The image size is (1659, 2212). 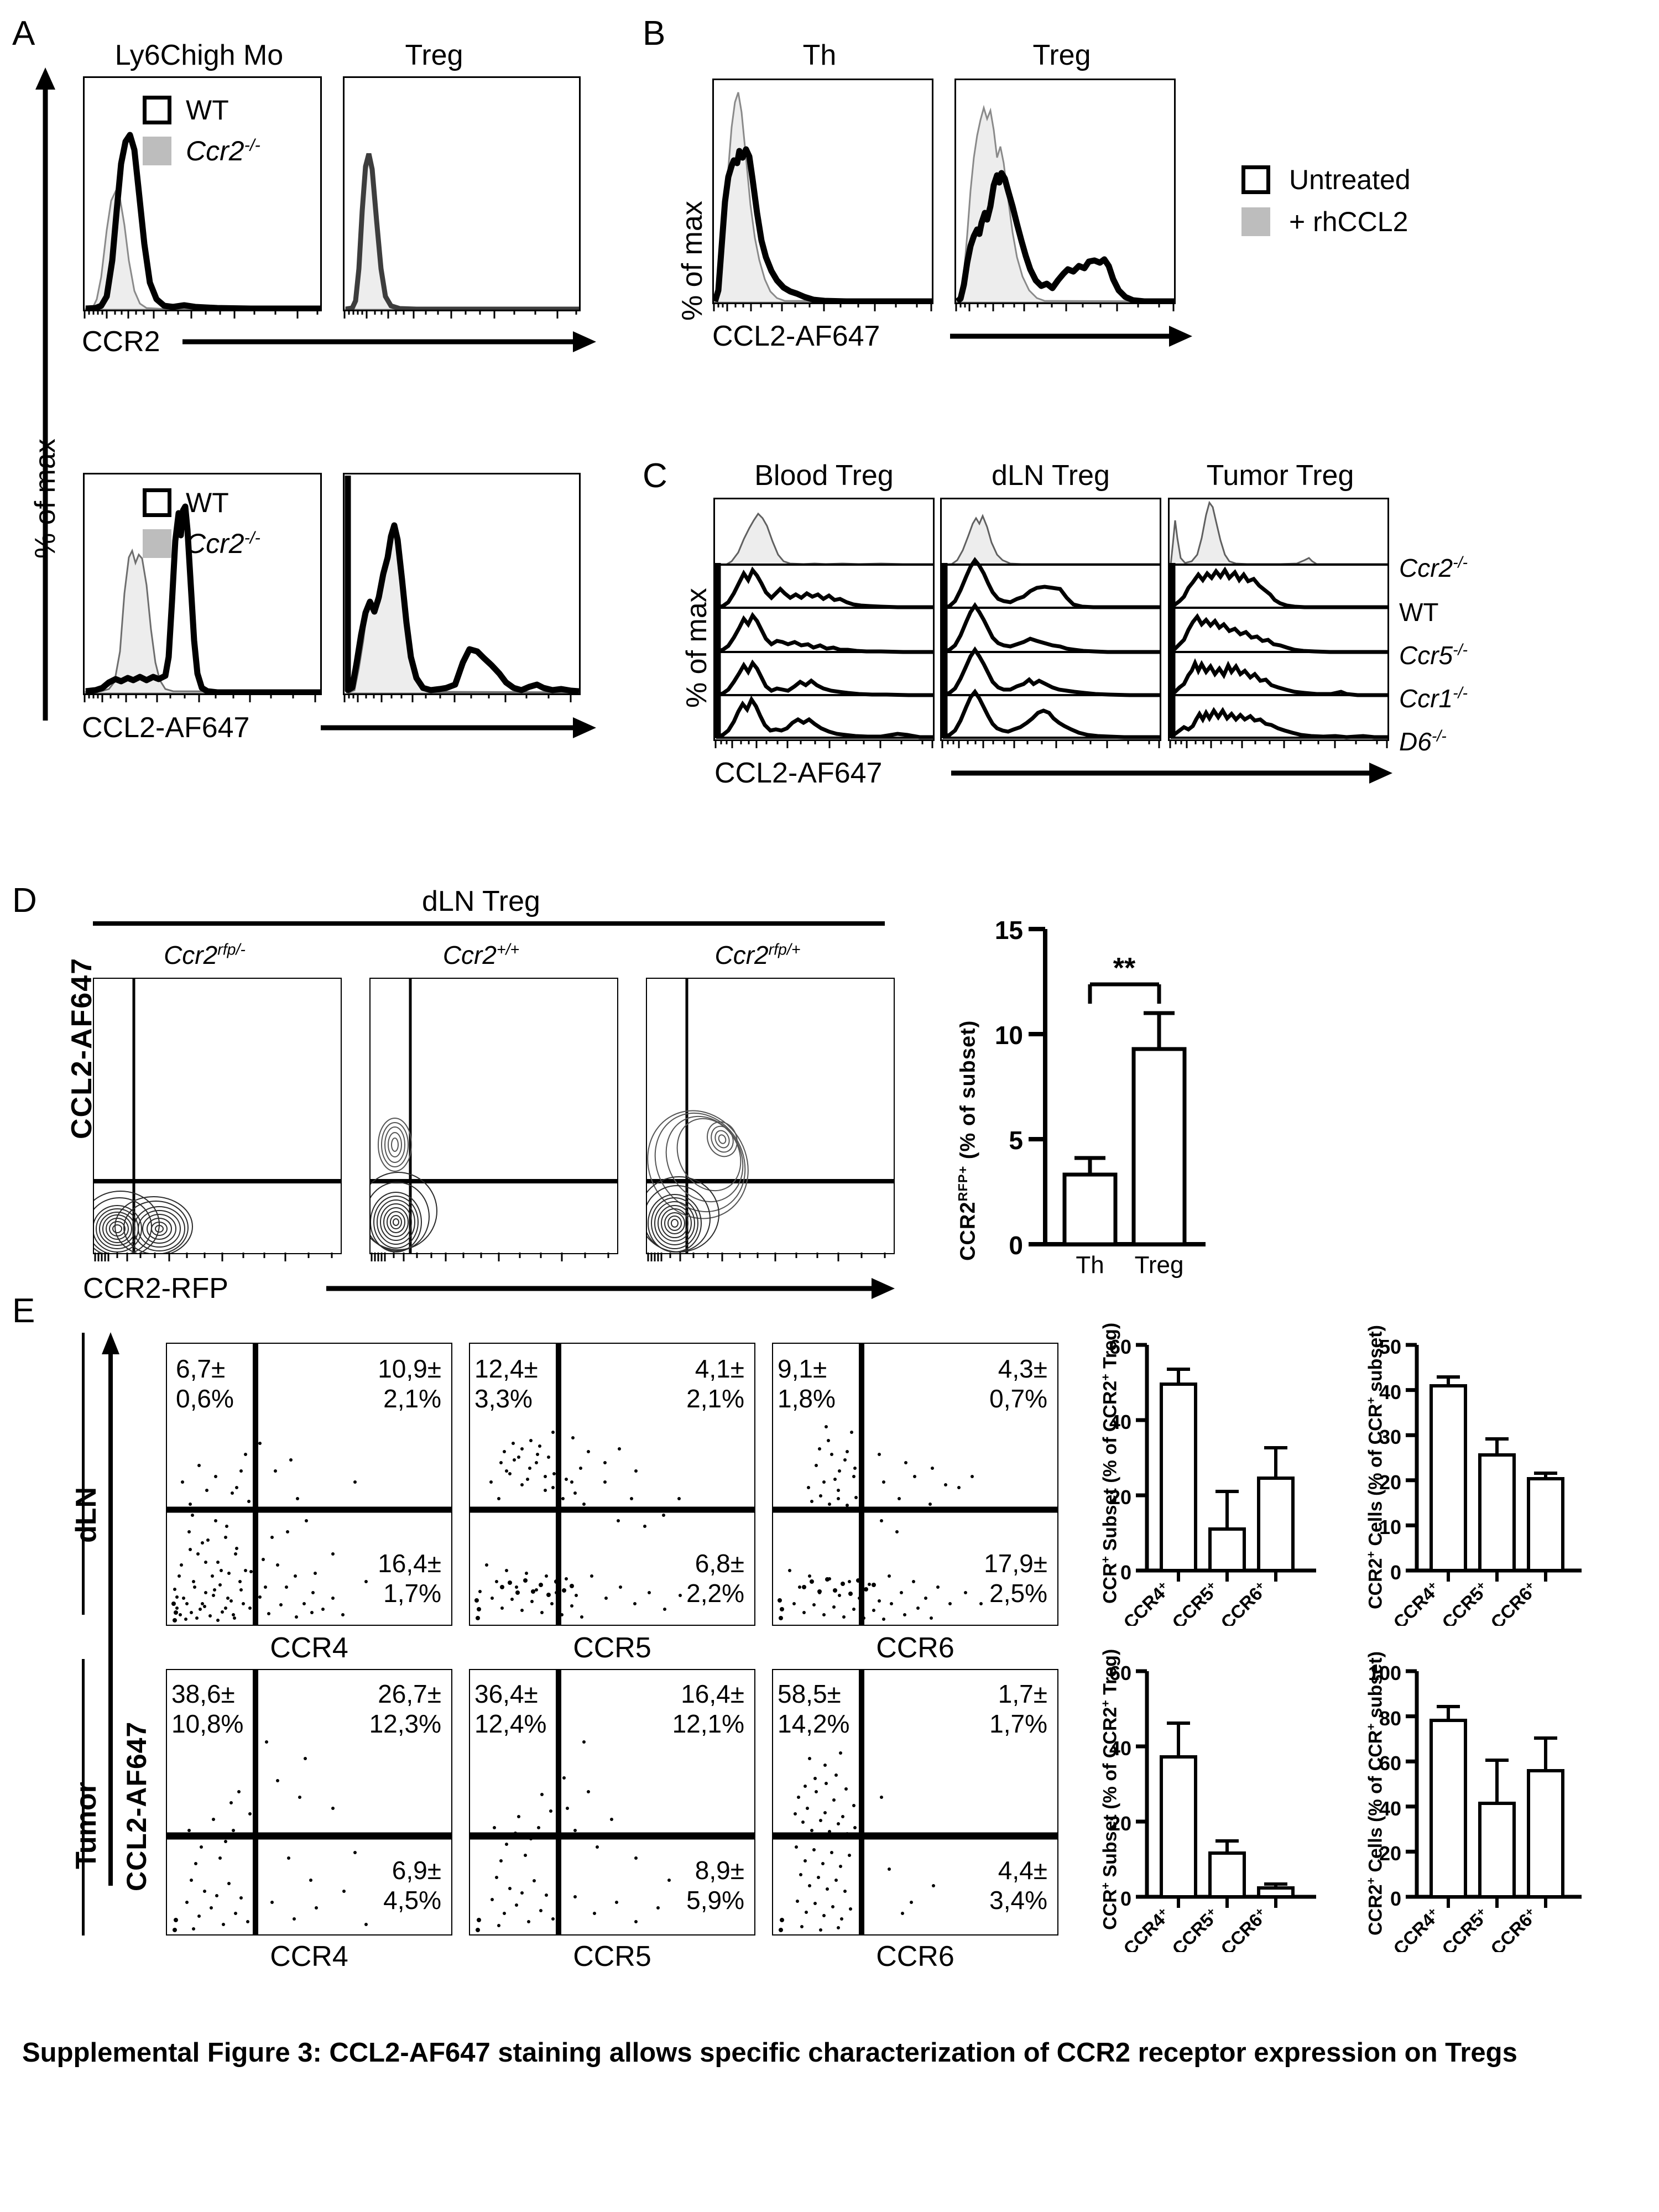 I want to click on panel-a-top-x-arrow, so click(x=389, y=342).